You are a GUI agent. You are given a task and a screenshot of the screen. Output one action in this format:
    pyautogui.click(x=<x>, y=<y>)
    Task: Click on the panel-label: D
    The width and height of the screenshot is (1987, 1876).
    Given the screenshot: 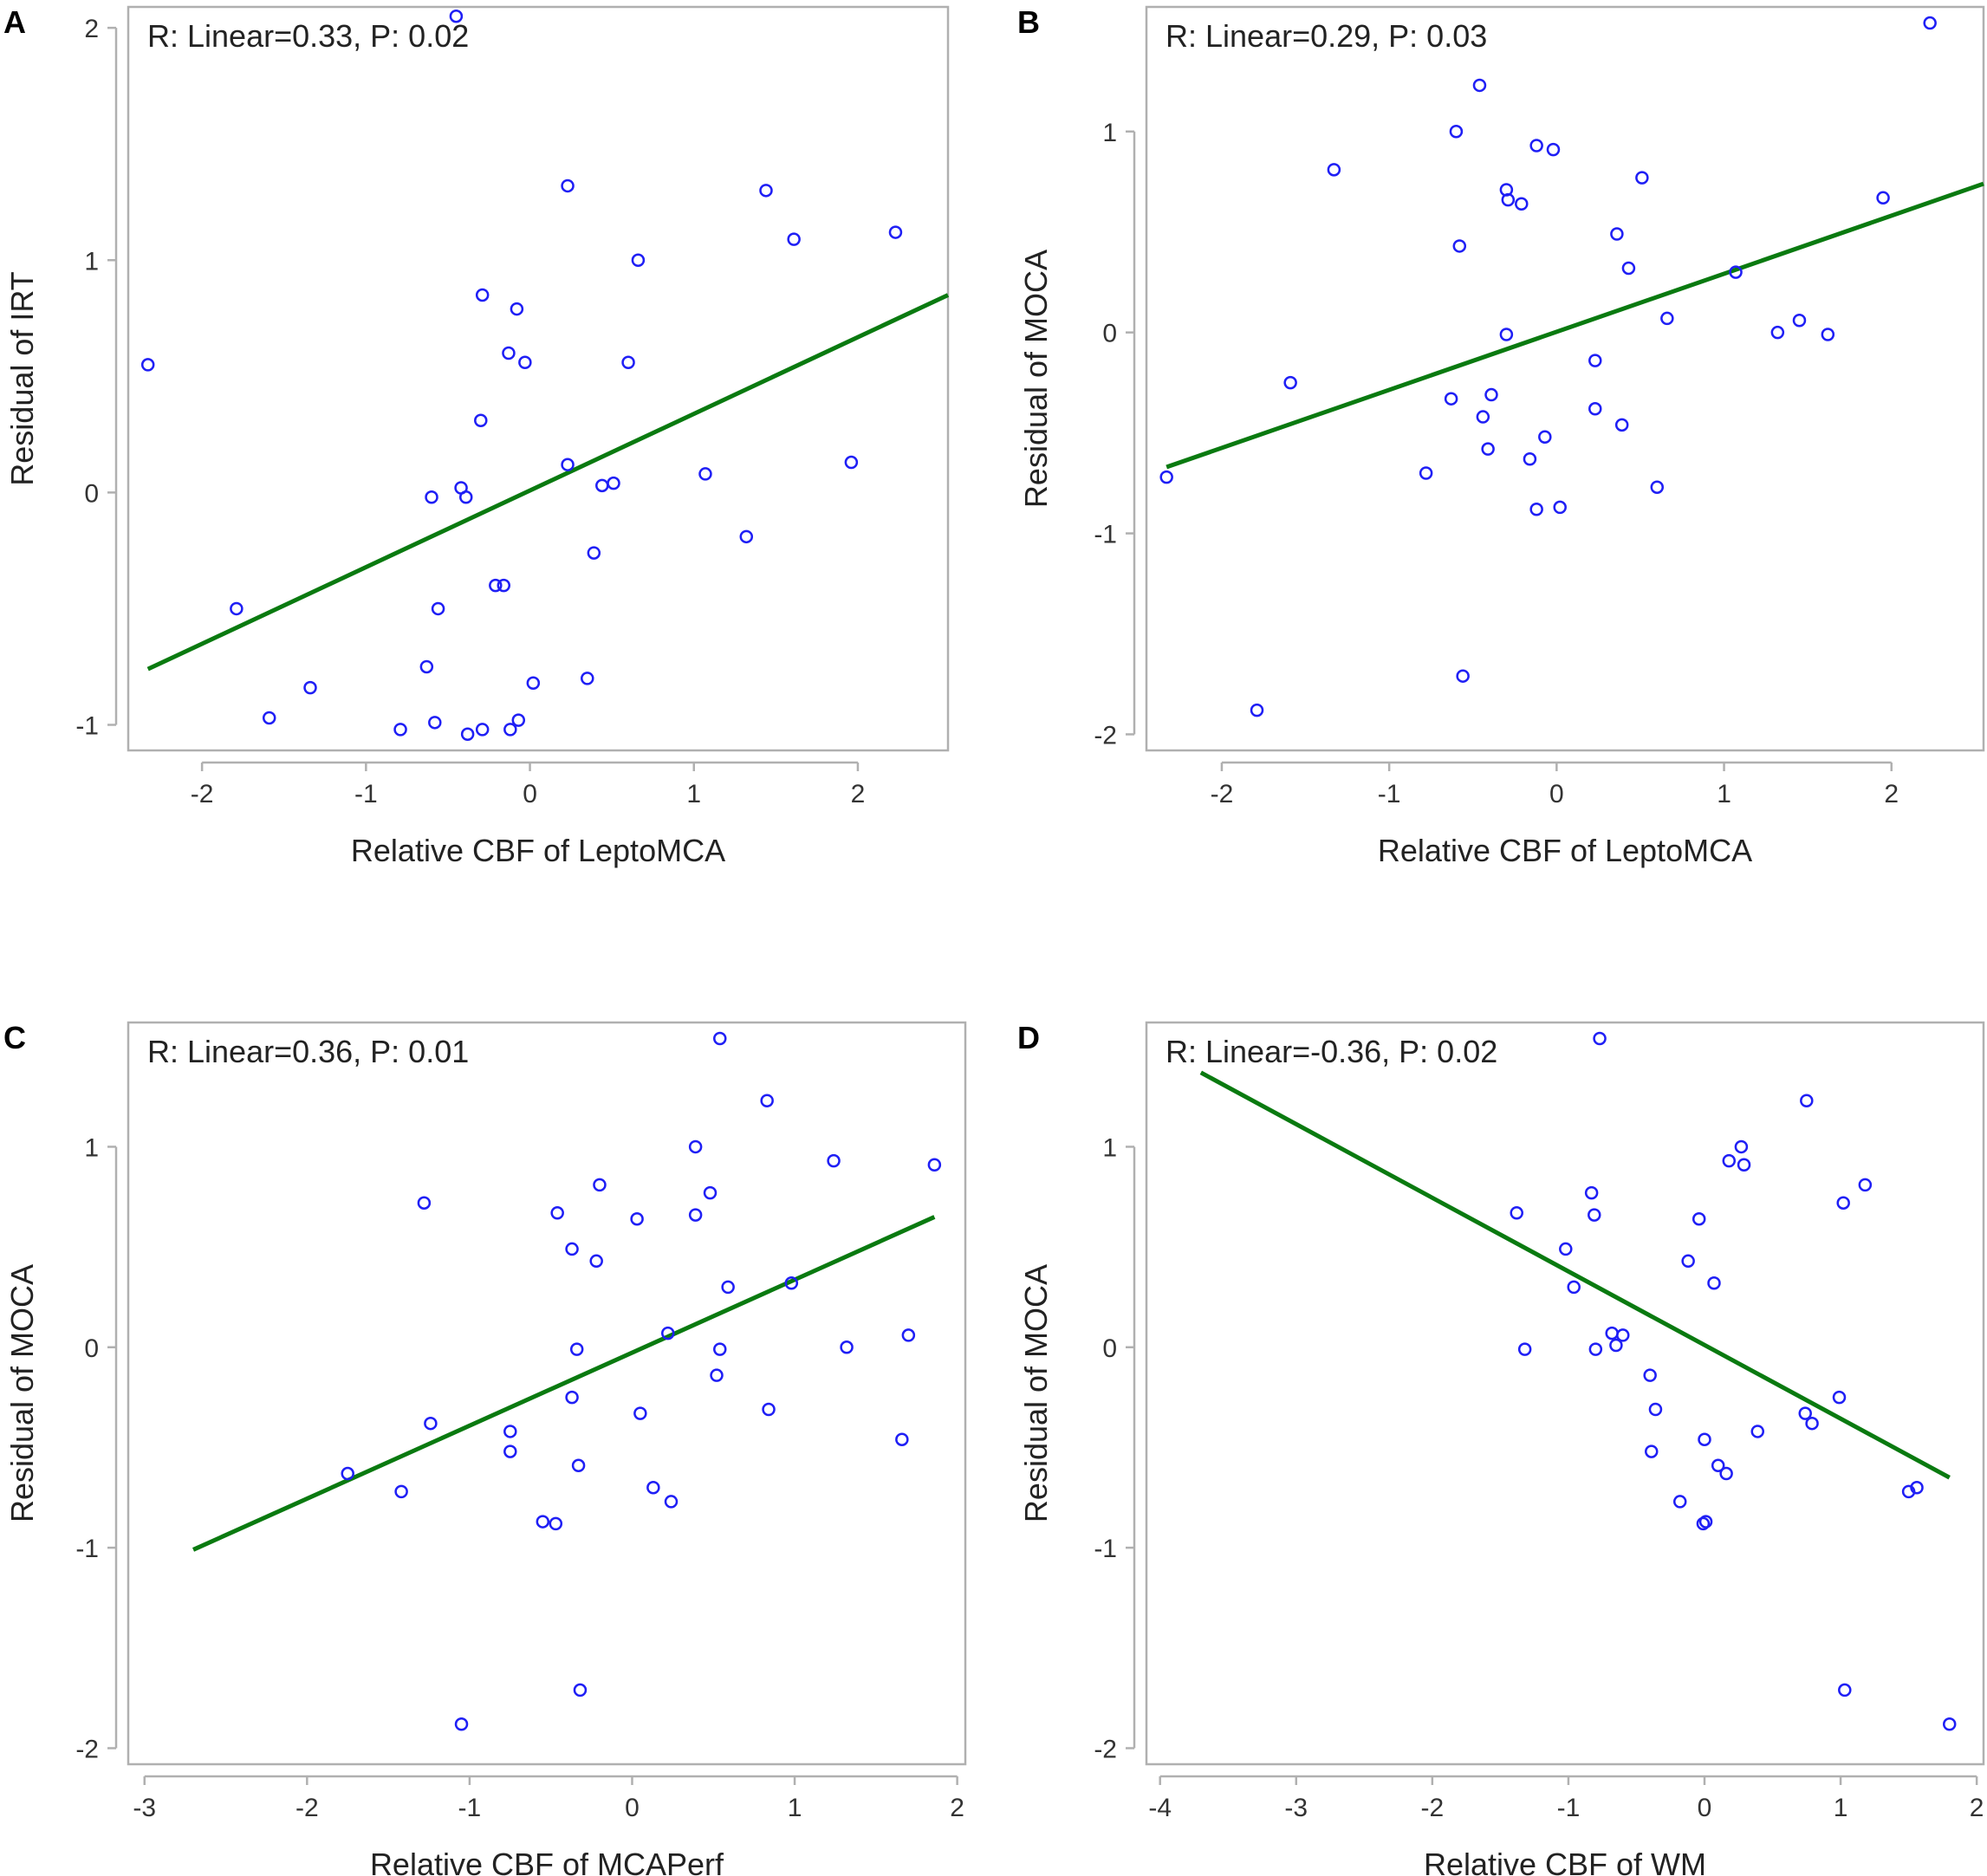 What is the action you would take?
    pyautogui.click(x=1028, y=1037)
    